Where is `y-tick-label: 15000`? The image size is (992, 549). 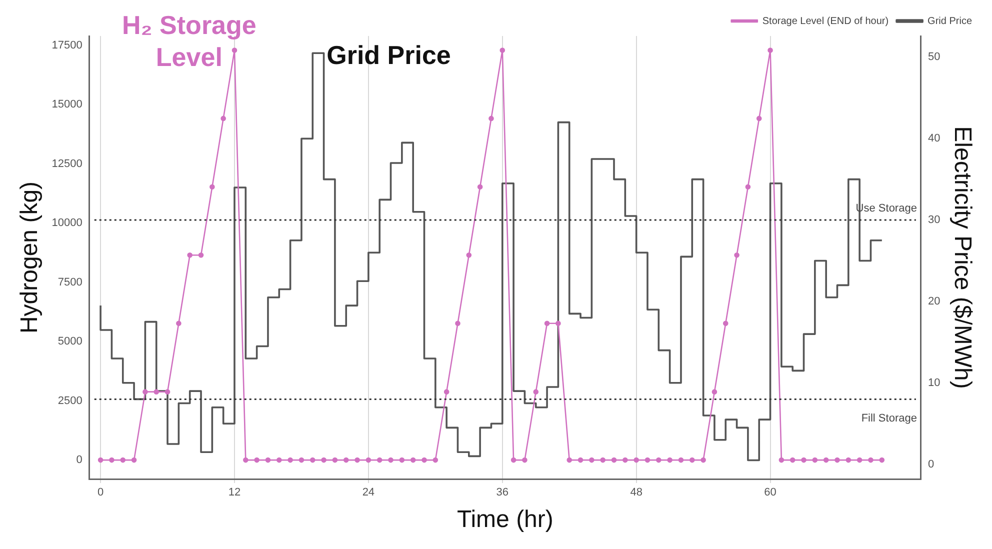
y-tick-label: 15000 is located at coordinates (67, 104).